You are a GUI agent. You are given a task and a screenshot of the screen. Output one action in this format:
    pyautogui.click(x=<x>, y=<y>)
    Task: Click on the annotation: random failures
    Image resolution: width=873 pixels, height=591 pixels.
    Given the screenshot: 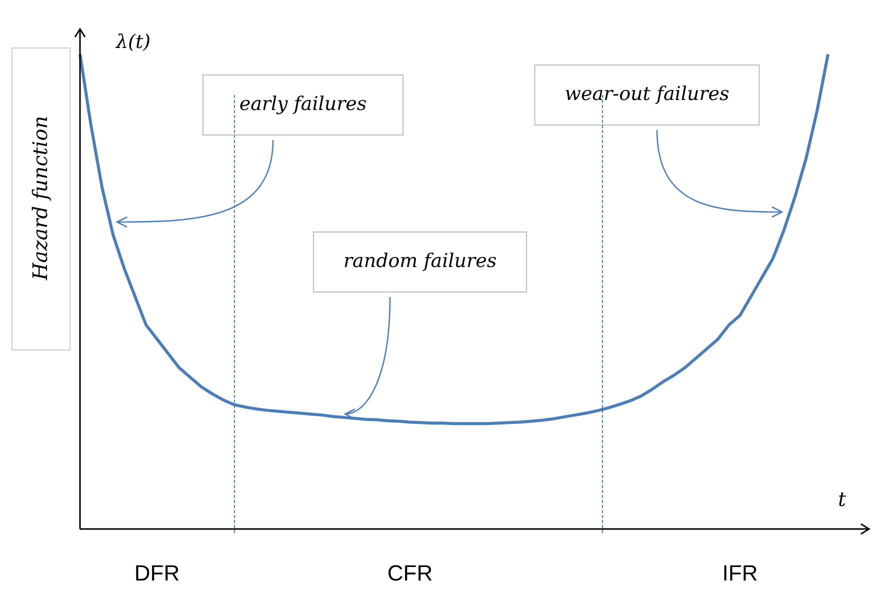 What is the action you would take?
    pyautogui.click(x=420, y=261)
    